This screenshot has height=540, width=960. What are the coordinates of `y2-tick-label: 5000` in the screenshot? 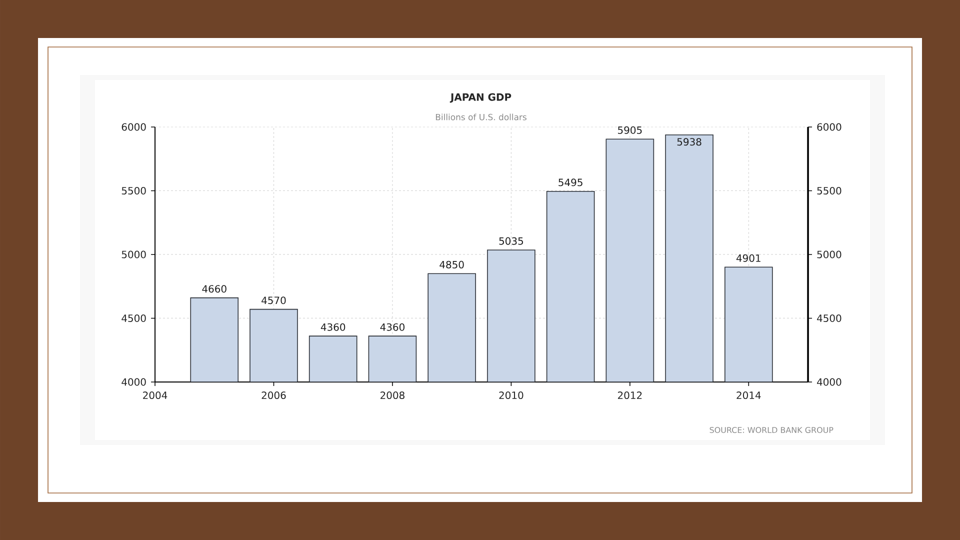 It's located at (829, 254).